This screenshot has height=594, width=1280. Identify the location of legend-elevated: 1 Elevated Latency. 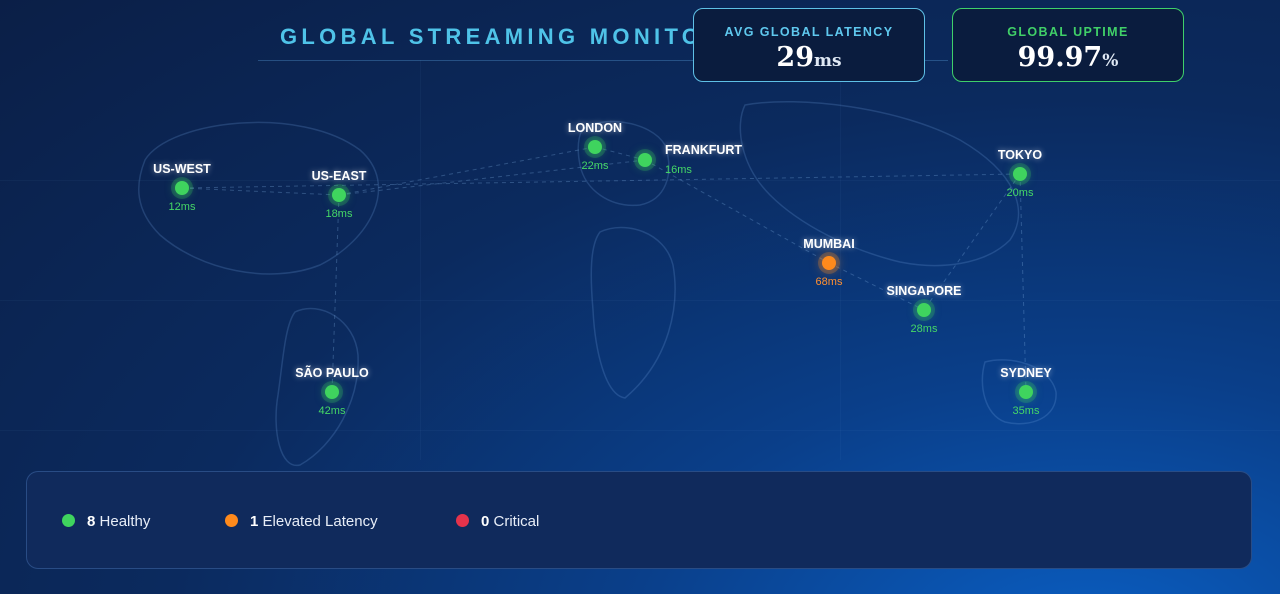
(301, 521).